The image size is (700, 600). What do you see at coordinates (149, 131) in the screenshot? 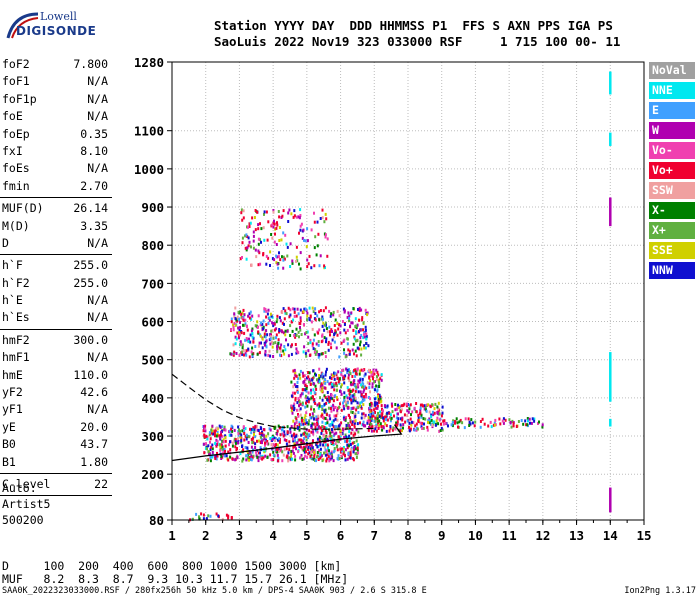
I see `y-tick-label: 1100` at bounding box center [149, 131].